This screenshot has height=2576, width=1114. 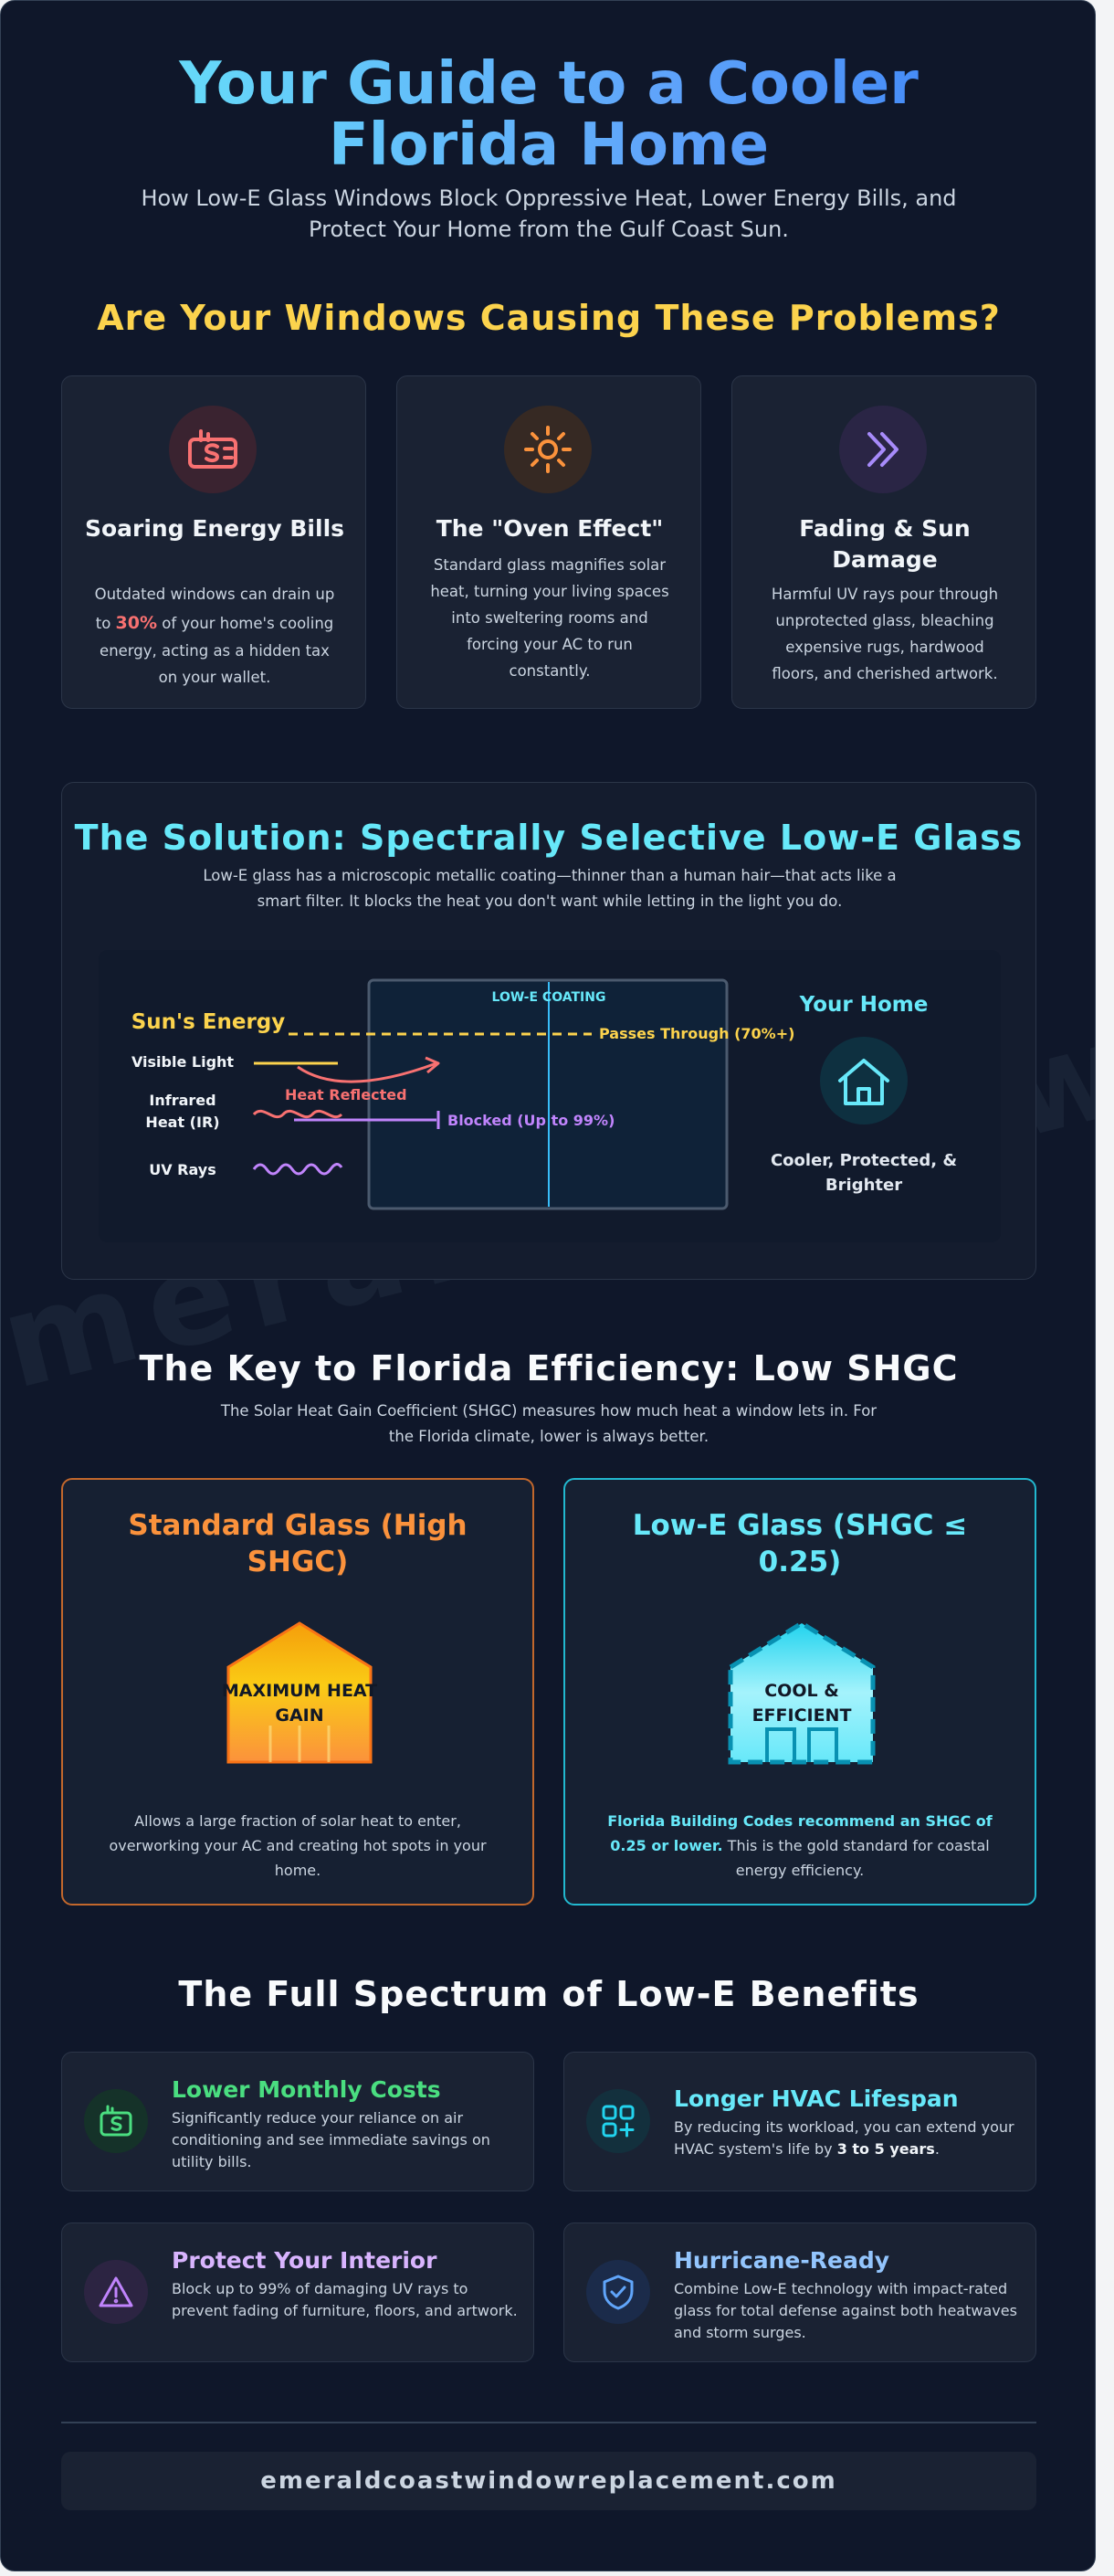 I want to click on hot-house-icon, so click(x=299, y=1692).